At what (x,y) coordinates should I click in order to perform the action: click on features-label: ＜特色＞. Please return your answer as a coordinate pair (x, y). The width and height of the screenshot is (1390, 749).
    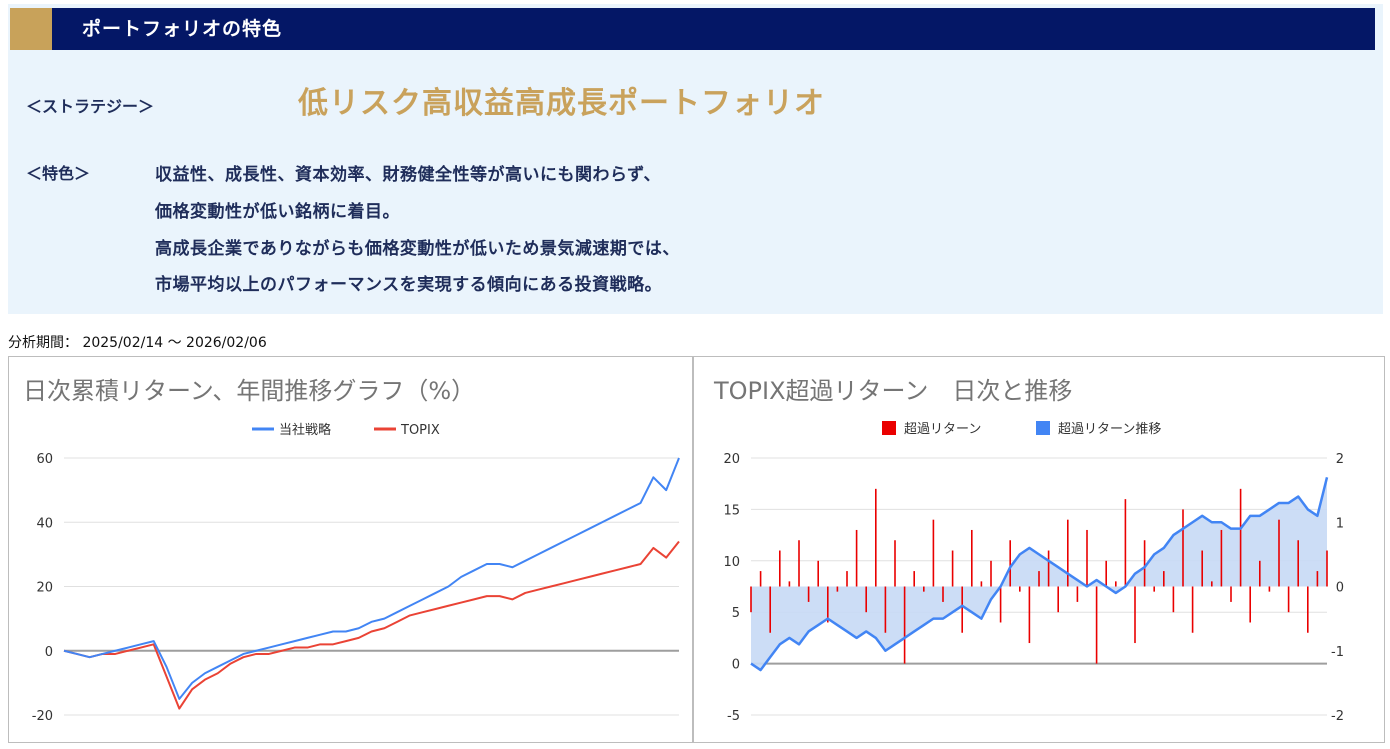
    Looking at the image, I should click on (58, 173).